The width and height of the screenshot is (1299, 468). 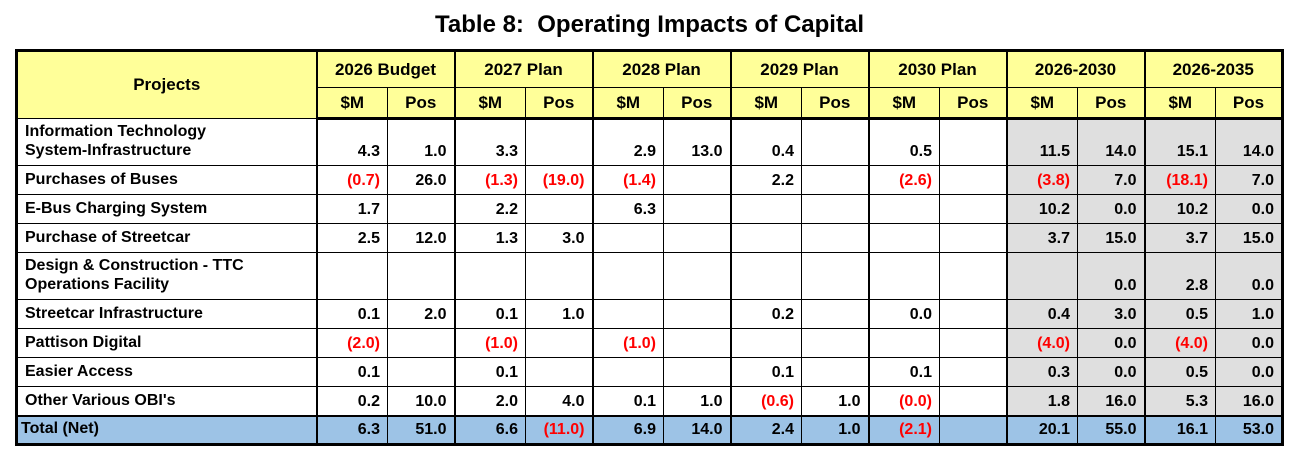 I want to click on value-cell: (0.7), so click(x=351, y=180).